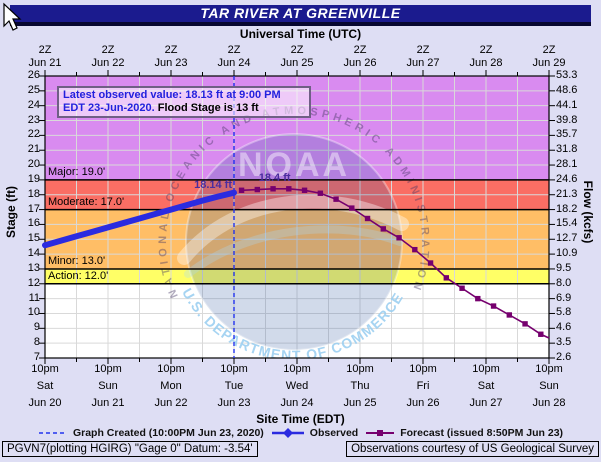  What do you see at coordinates (33, 164) in the screenshot?
I see `stage-tick-value: 20` at bounding box center [33, 164].